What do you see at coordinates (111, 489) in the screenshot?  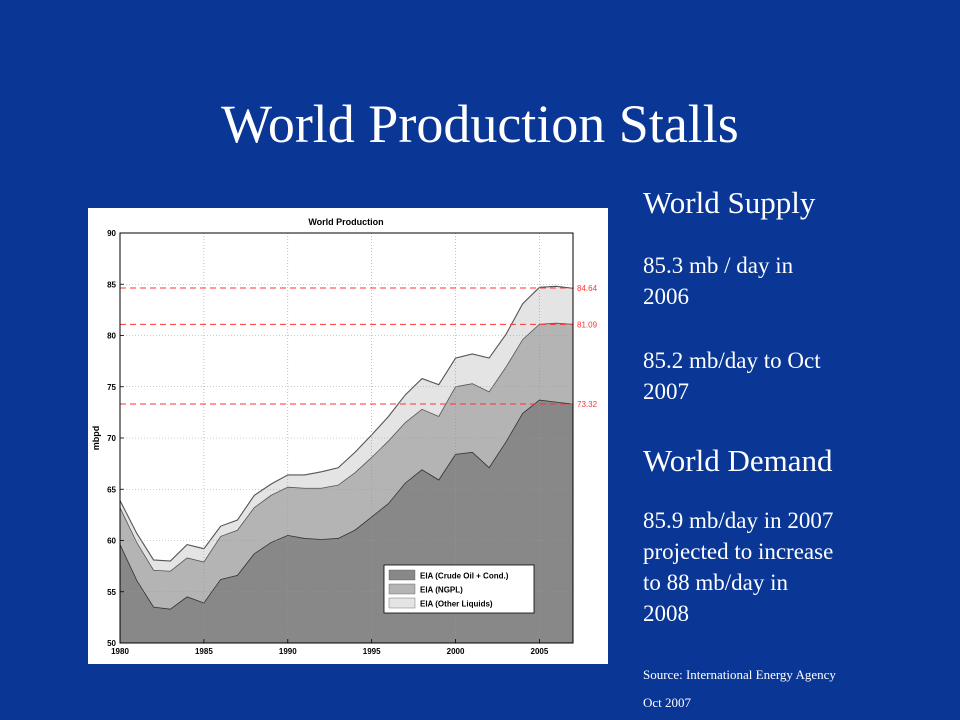 I see `y-tick-label-65: 65` at bounding box center [111, 489].